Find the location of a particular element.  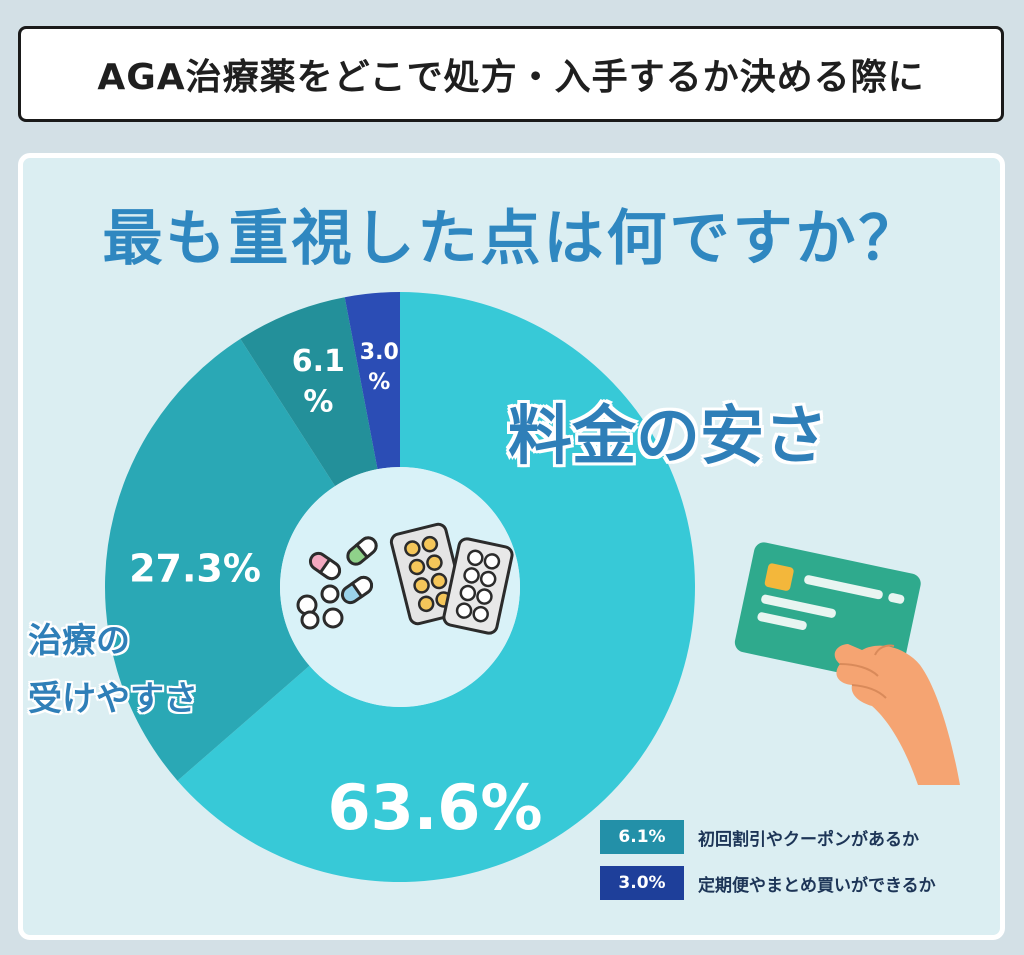

category-label-access-line1: 治療の is located at coordinates (79, 641).